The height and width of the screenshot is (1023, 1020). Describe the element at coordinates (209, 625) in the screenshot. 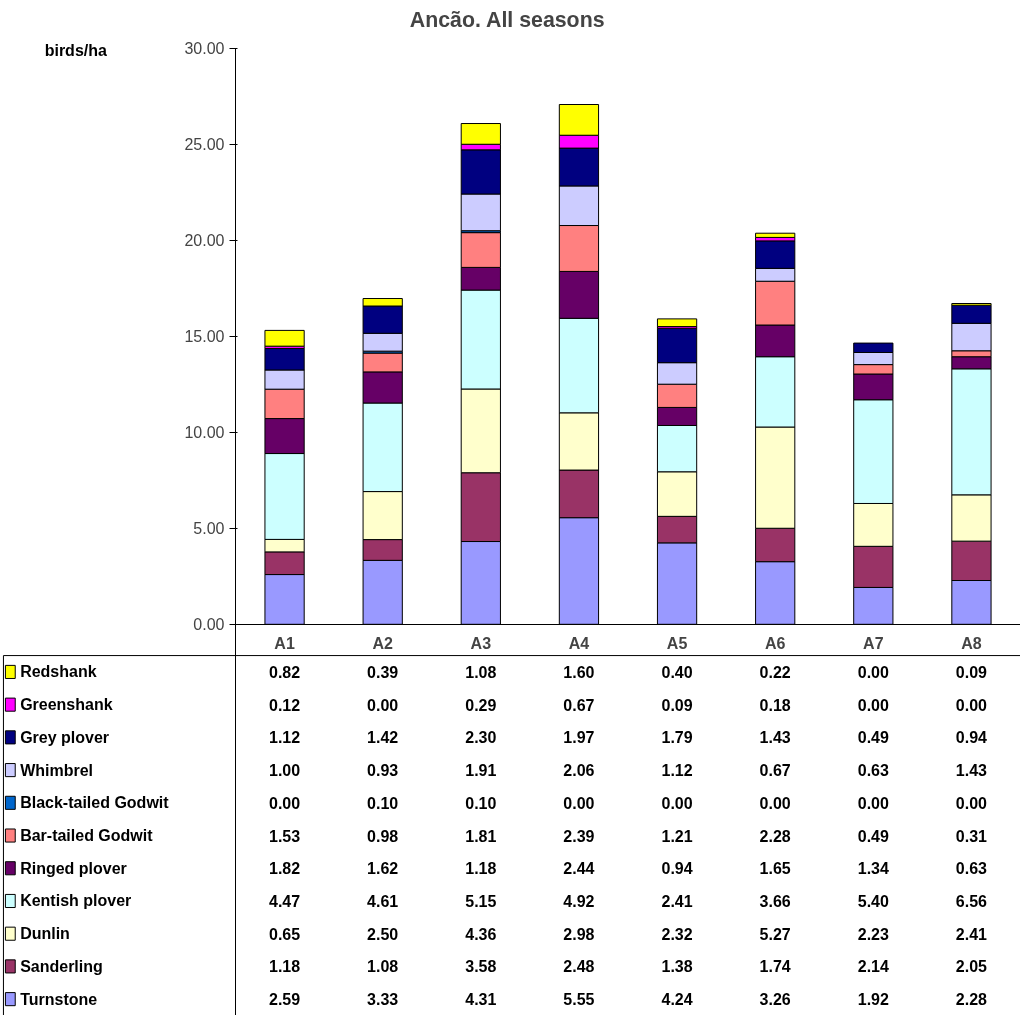

I see `y-tick-label: 0.00` at that location.